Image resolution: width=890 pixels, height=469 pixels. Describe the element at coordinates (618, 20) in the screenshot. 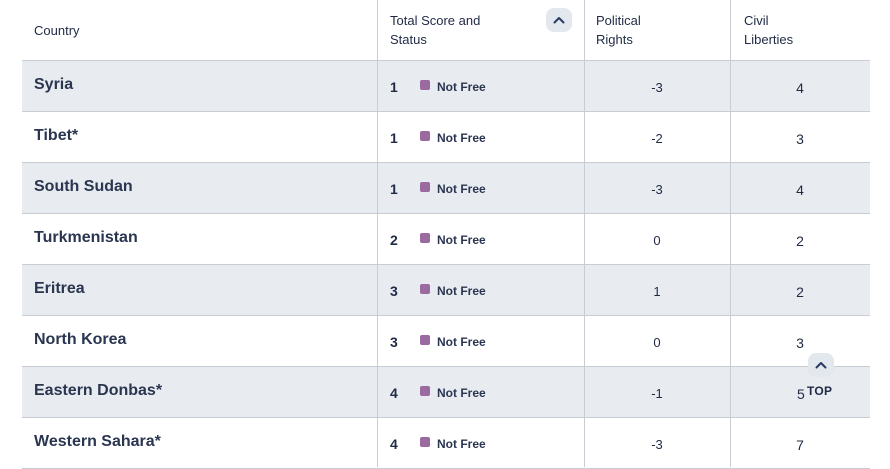

I see `column-header-political-label-1: Political` at that location.